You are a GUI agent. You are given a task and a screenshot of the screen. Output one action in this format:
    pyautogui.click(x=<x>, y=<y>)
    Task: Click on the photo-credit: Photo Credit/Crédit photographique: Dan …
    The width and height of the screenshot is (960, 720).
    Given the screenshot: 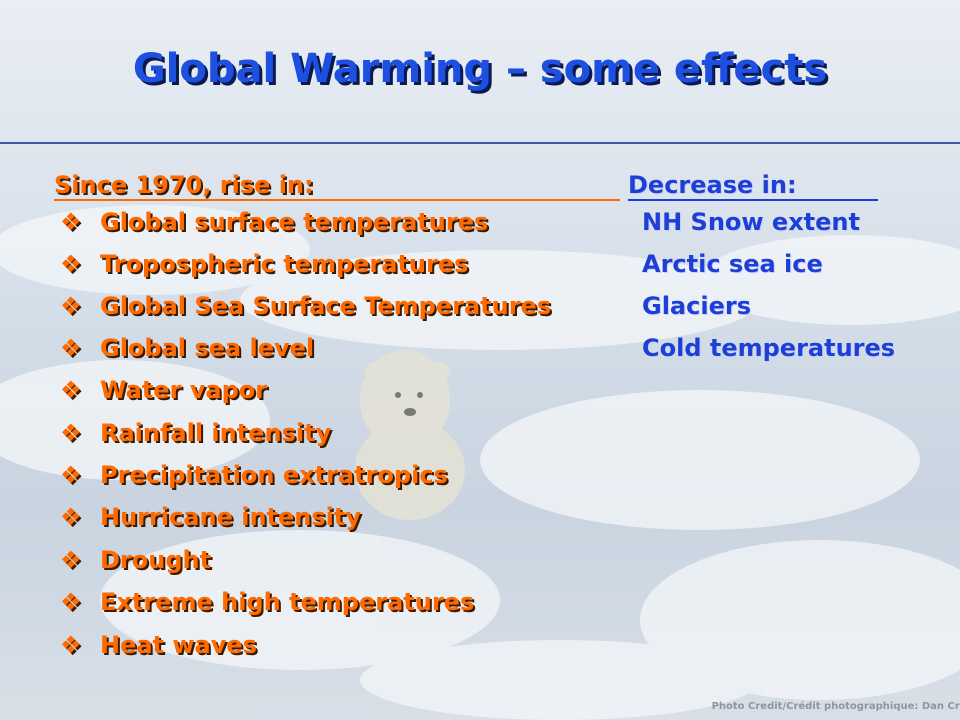 What is the action you would take?
    pyautogui.click(x=835, y=706)
    